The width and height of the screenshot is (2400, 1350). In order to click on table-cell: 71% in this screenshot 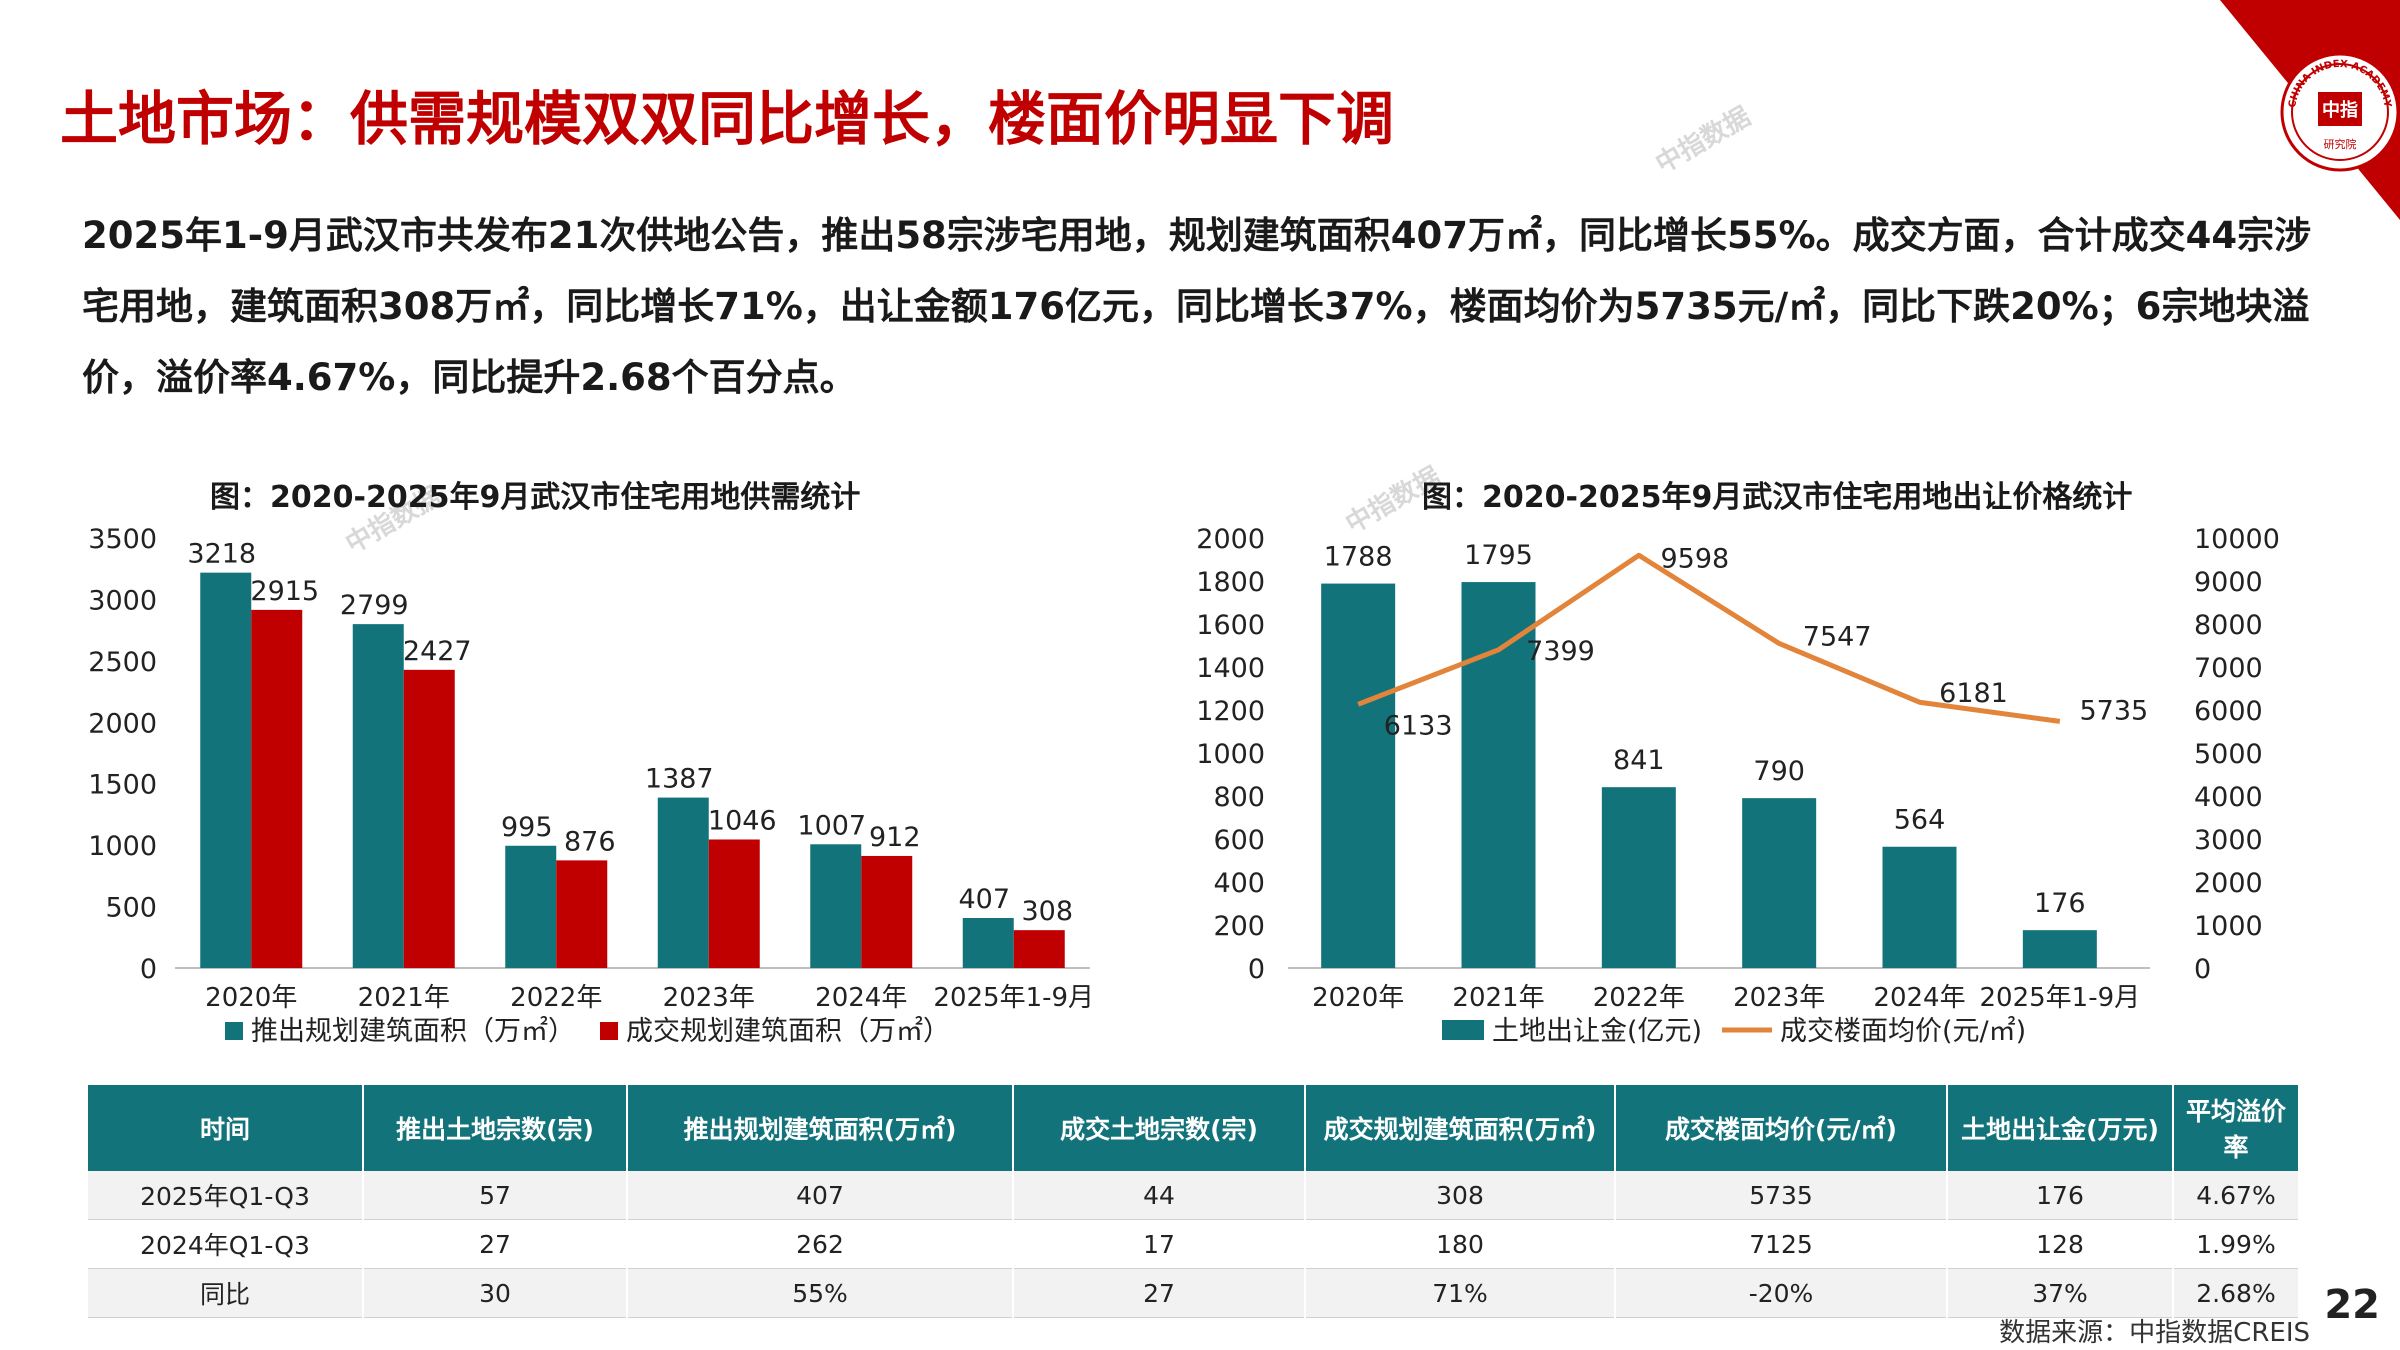, I will do `click(1460, 1293)`.